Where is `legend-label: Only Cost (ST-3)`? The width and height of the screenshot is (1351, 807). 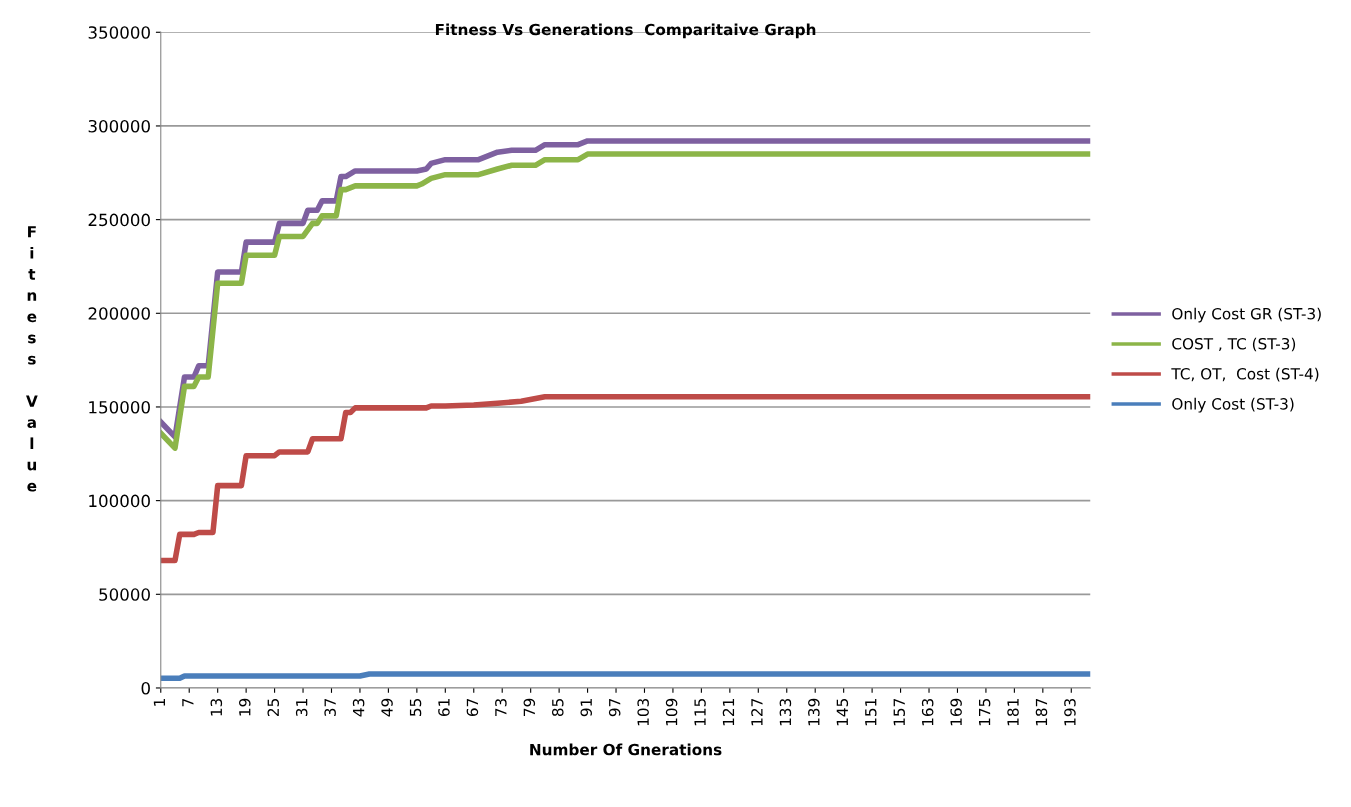 legend-label: Only Cost (ST-3) is located at coordinates (1233, 405).